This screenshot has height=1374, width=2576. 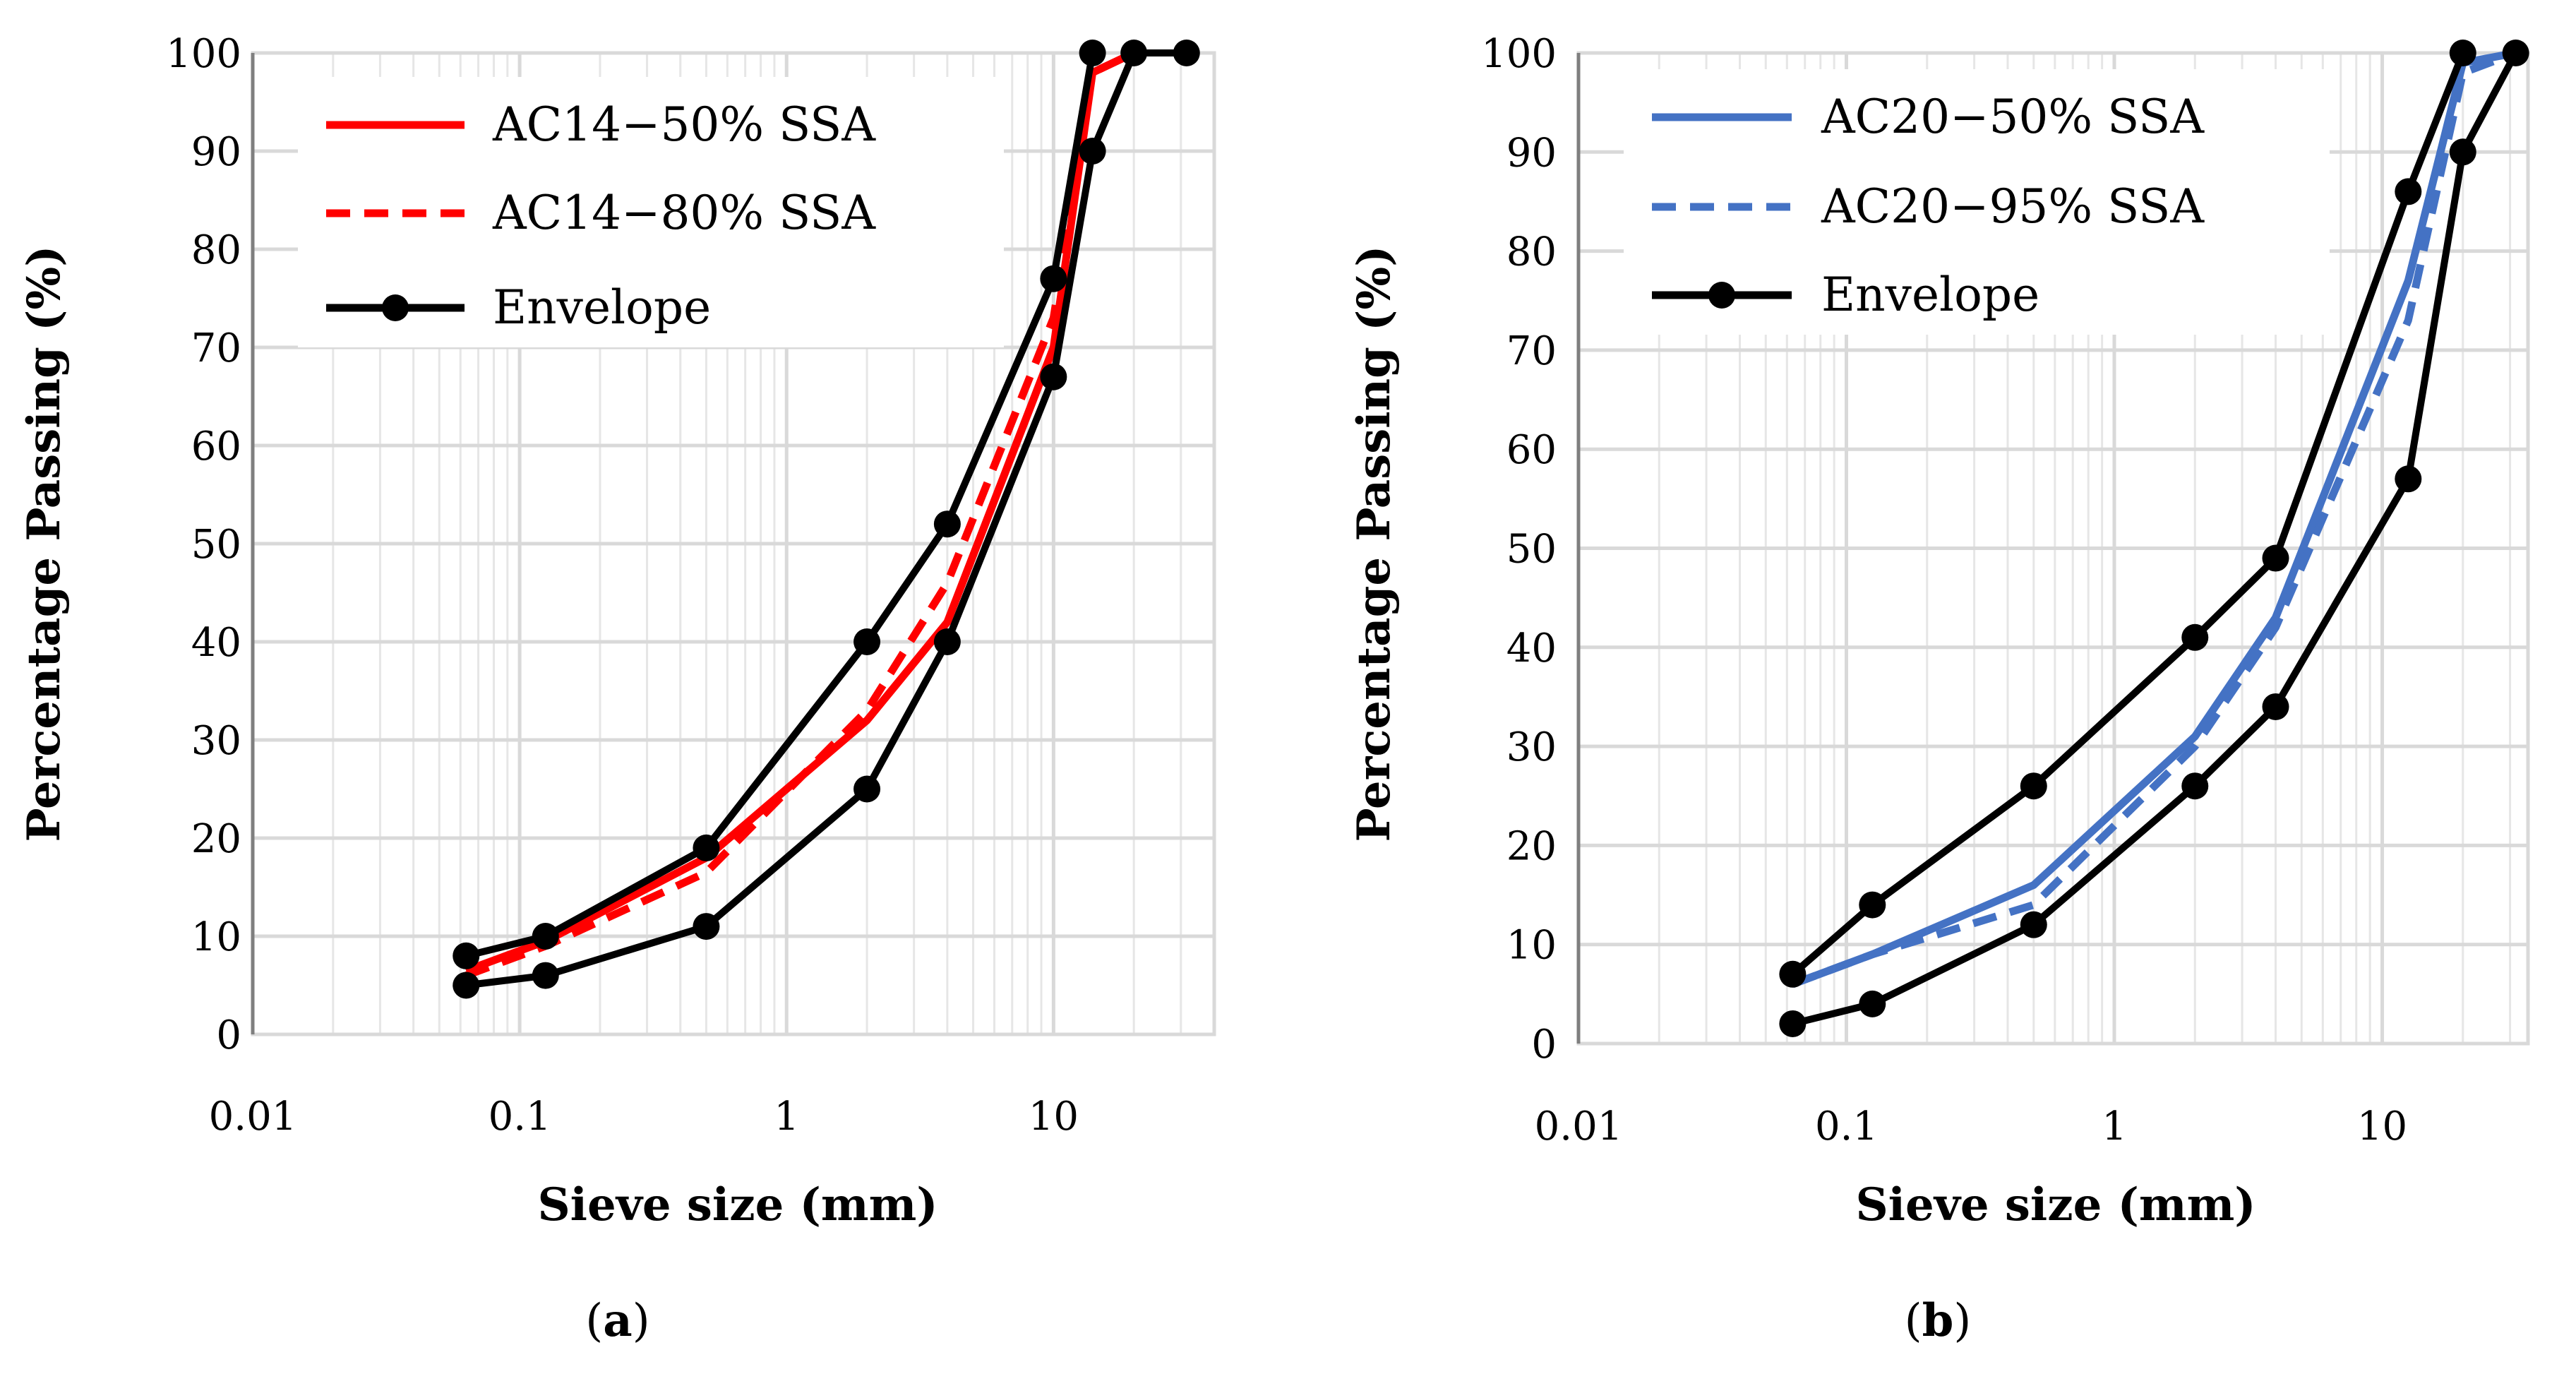 I want to click on panel-label-part: a, so click(x=617, y=1320).